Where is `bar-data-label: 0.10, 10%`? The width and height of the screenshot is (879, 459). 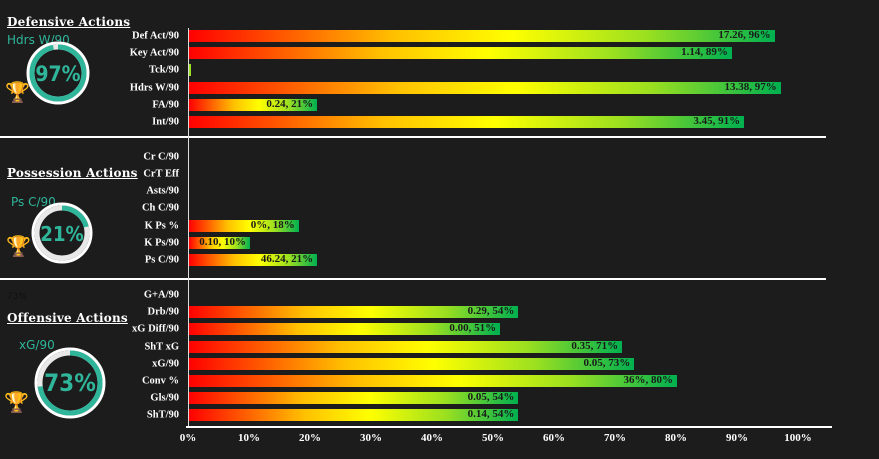
bar-data-label: 0.10, 10% is located at coordinates (222, 242).